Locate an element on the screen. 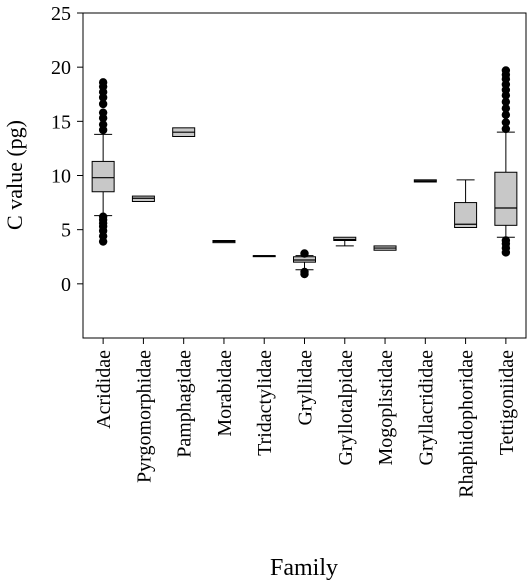 This screenshot has width=529, height=584. box-morabidae is located at coordinates (224, 242).